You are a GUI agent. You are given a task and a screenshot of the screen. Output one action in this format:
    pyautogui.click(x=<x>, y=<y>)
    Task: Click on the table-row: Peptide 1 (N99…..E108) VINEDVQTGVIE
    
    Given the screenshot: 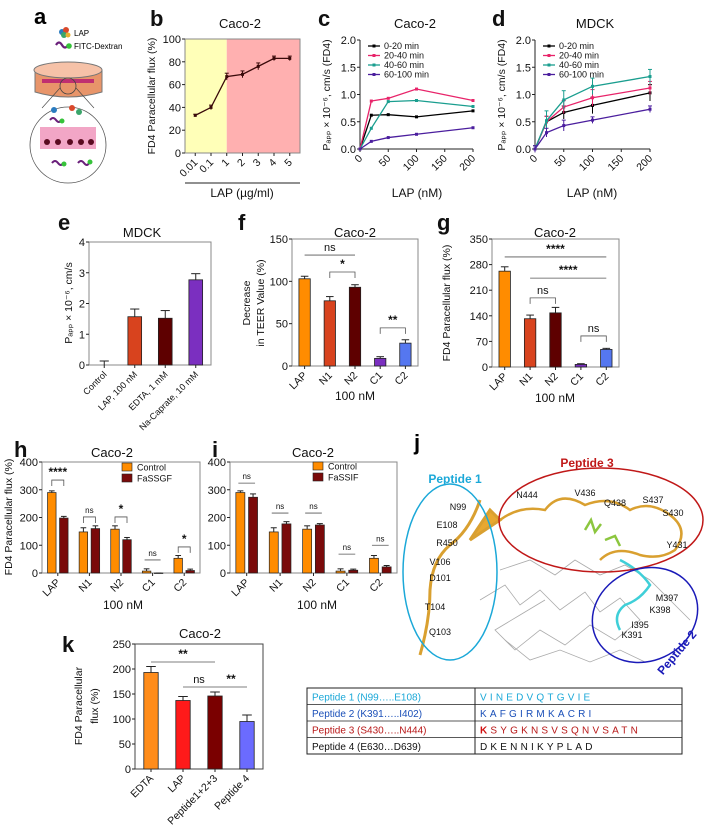 What is the action you would take?
    pyautogui.click(x=451, y=698)
    